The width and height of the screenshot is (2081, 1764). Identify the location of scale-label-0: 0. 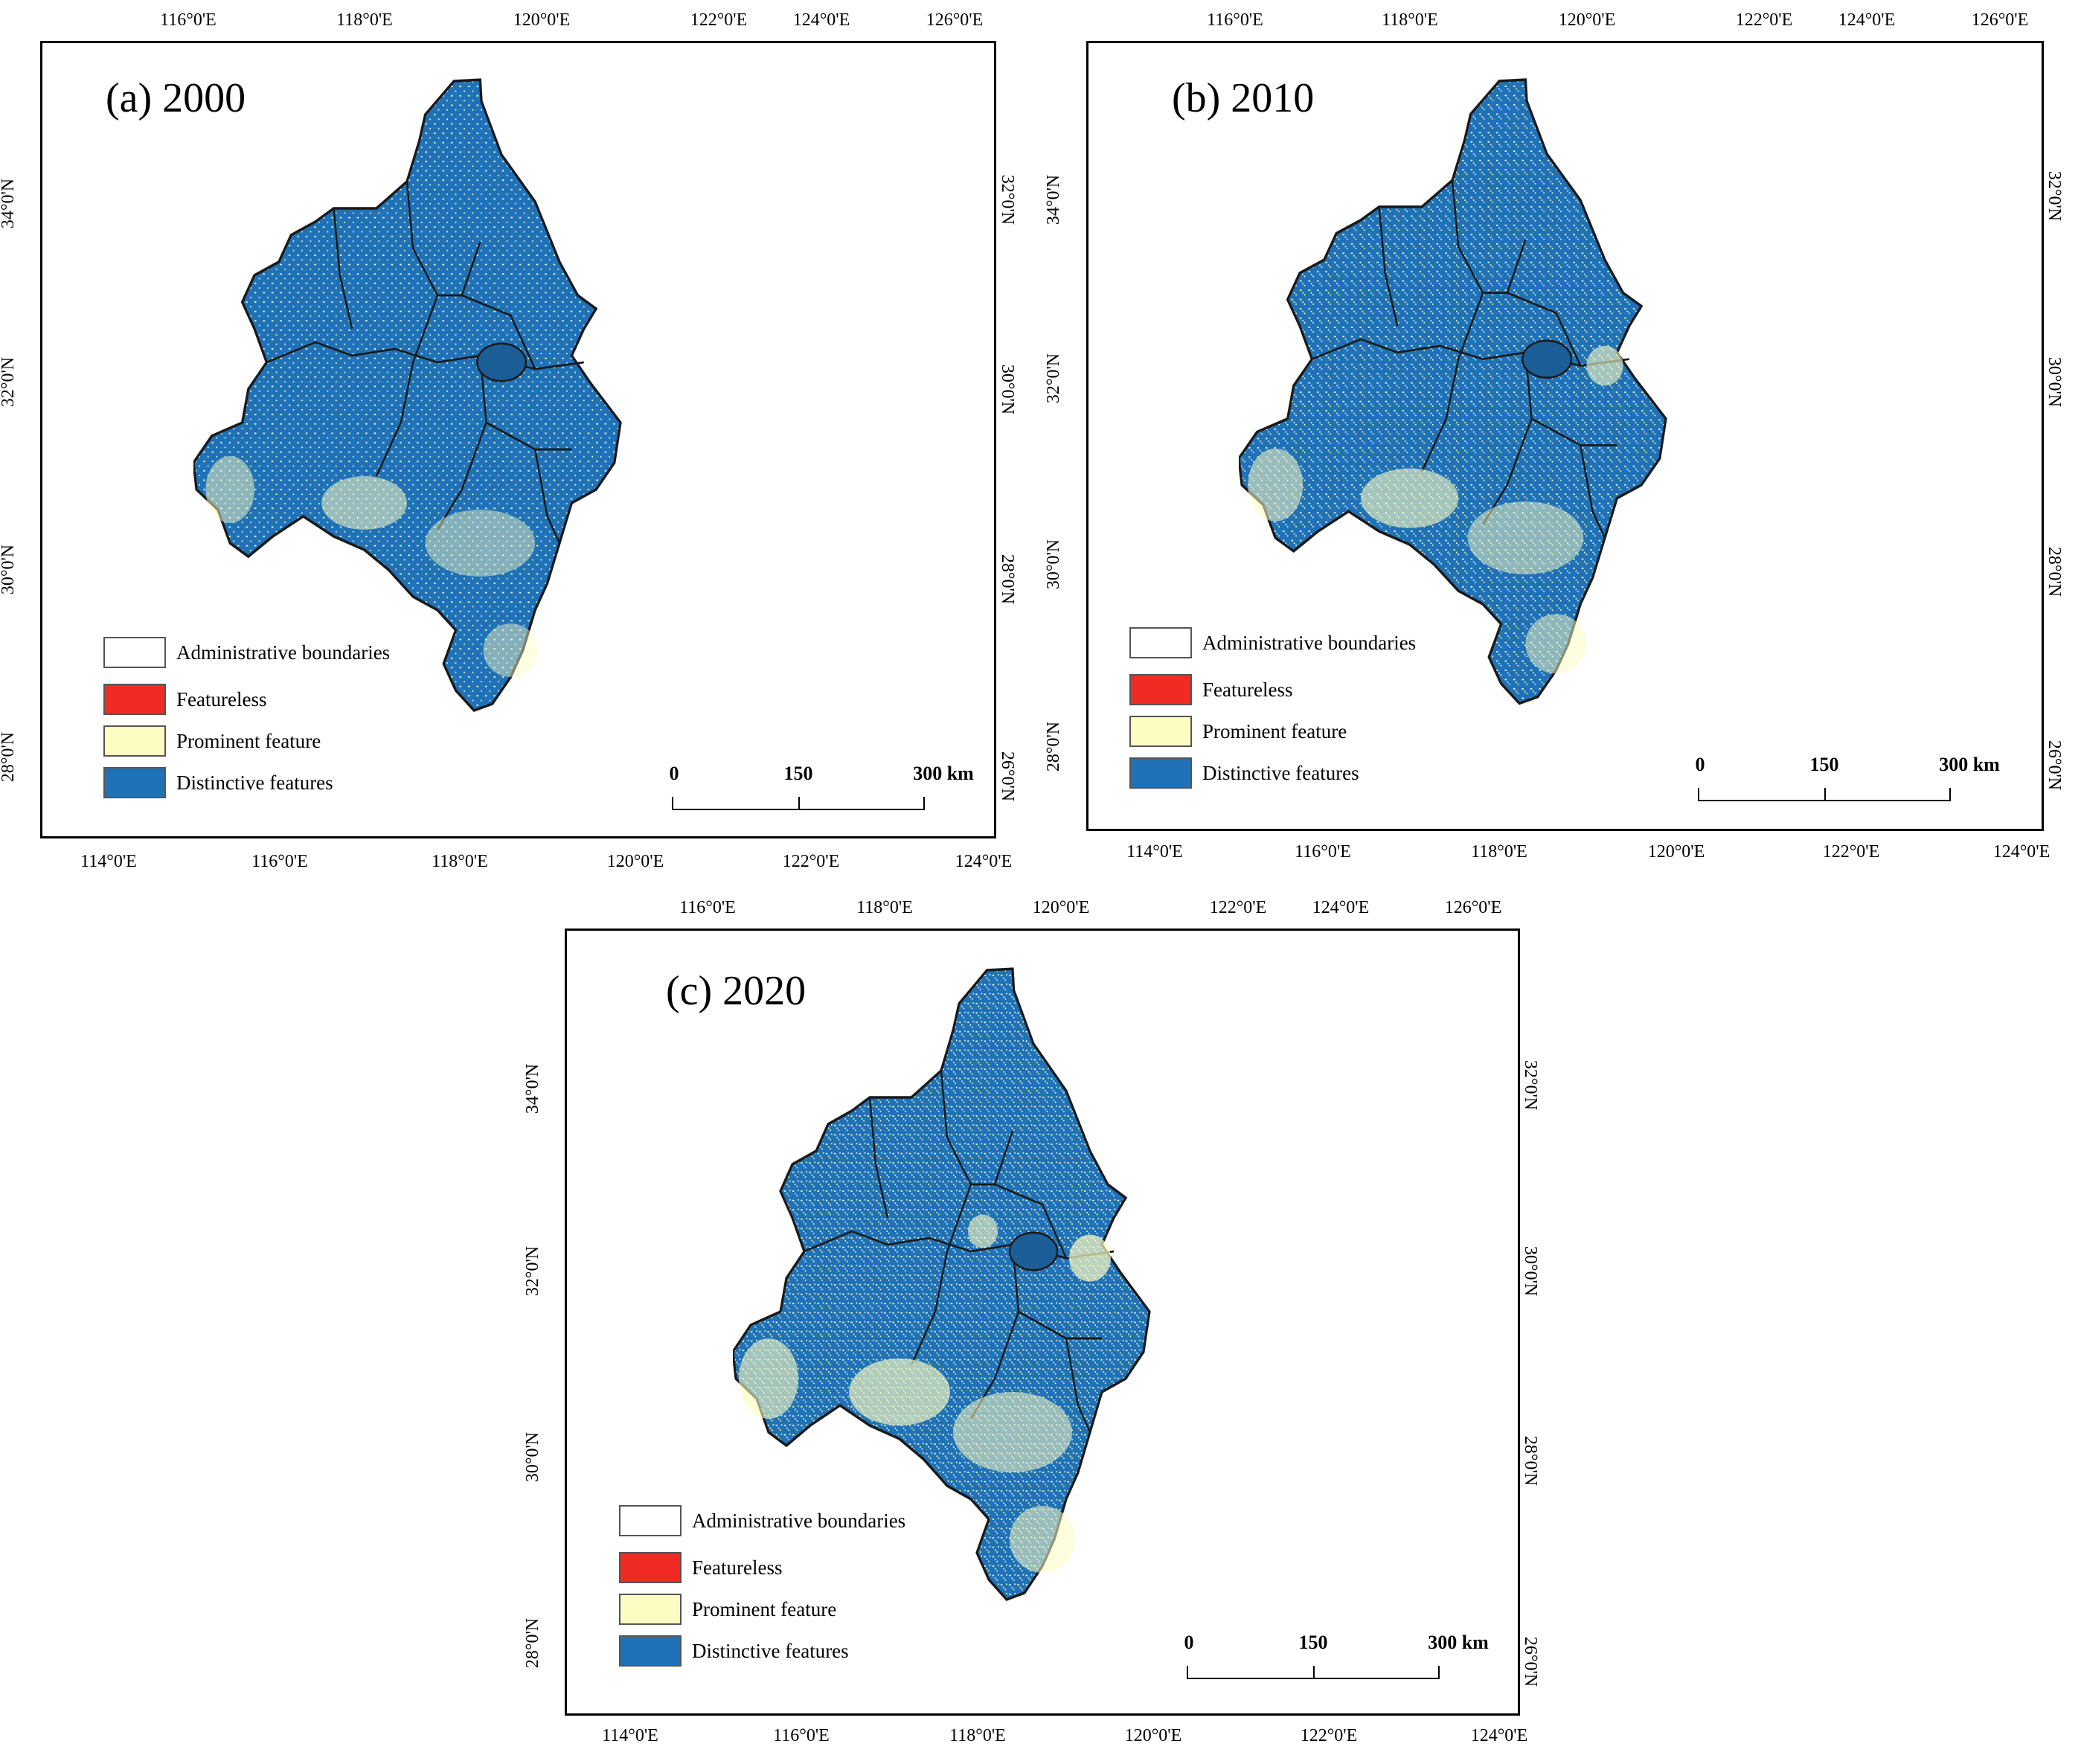
(1700, 764).